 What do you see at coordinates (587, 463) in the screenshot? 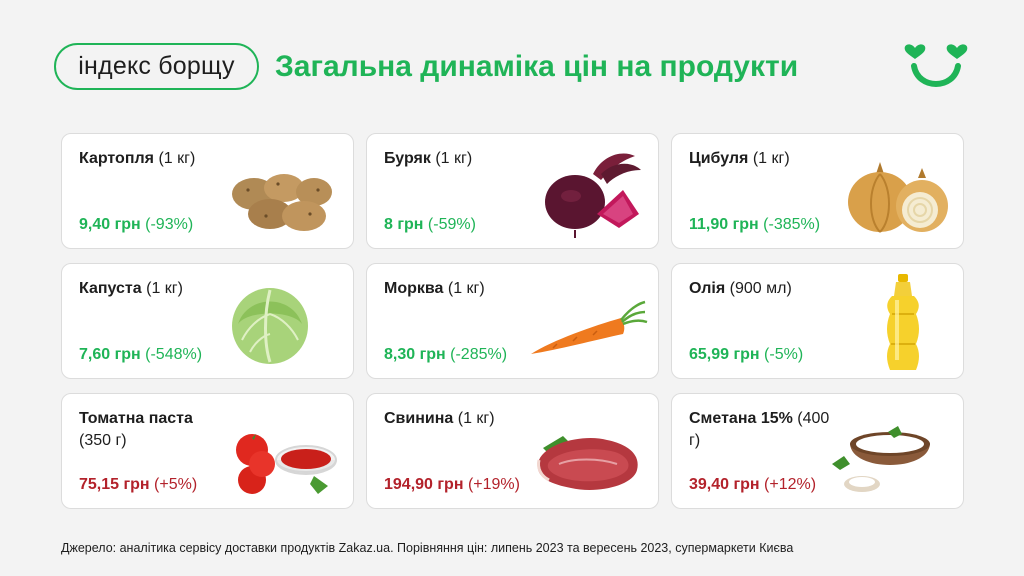
I see `pork-icon` at bounding box center [587, 463].